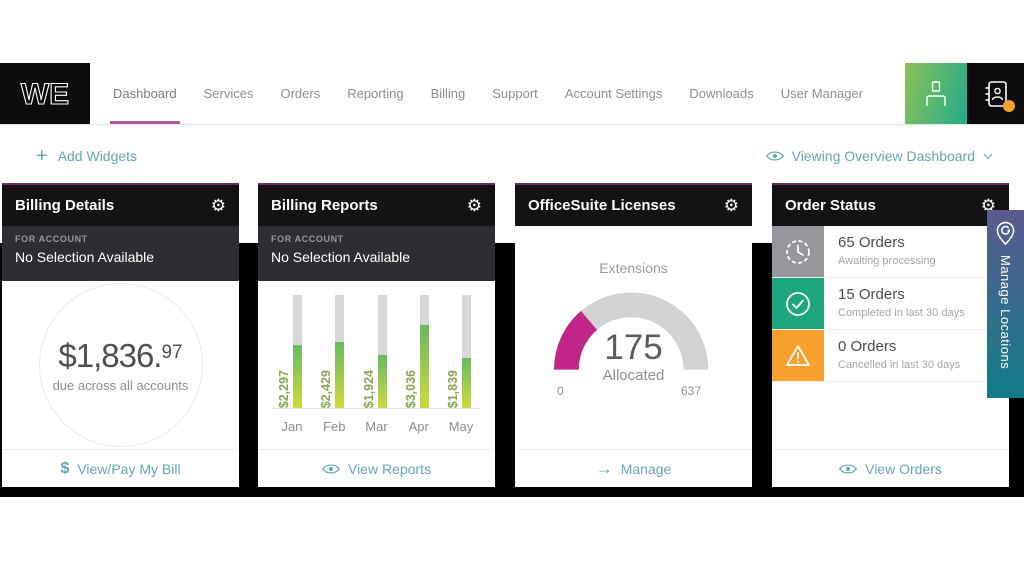 Image resolution: width=1024 pixels, height=572 pixels. Describe the element at coordinates (376, 468) in the screenshot. I see `view-reports-link: View Reports` at that location.